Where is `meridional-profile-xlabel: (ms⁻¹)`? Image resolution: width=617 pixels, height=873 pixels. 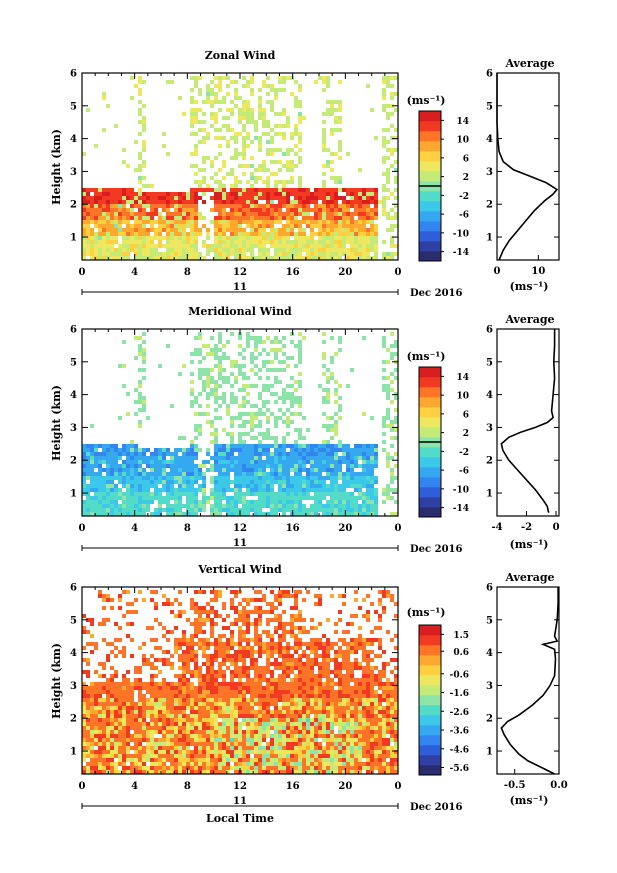
meridional-profile-xlabel: (ms⁻¹) is located at coordinates (529, 544).